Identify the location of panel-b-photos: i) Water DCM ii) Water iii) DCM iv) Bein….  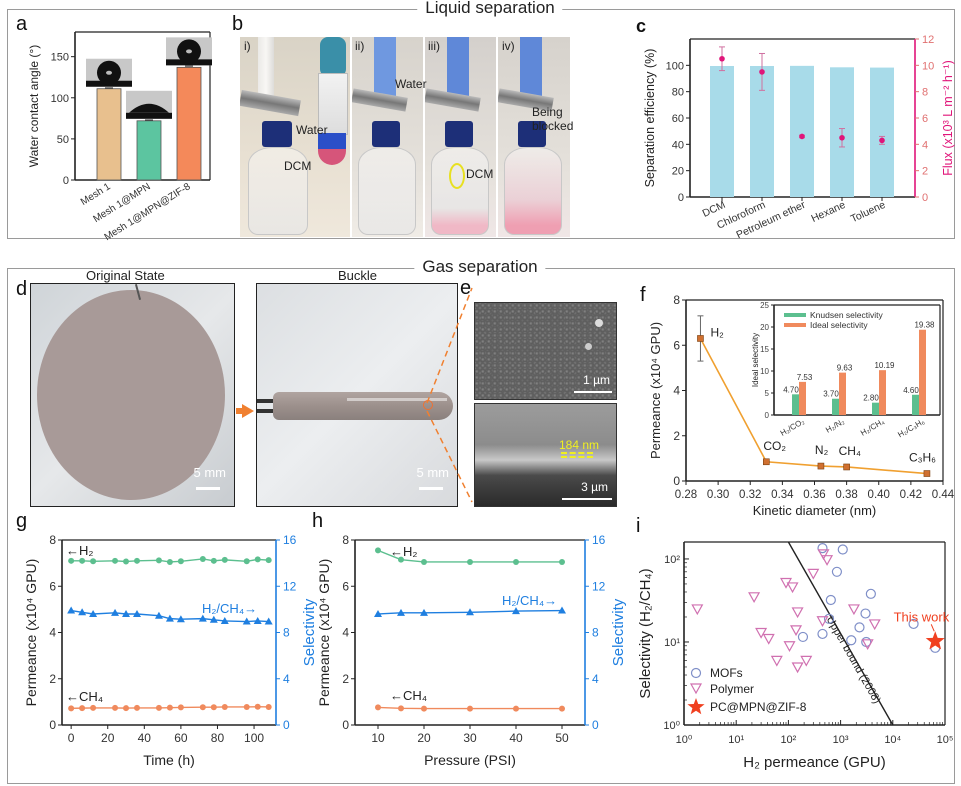
(406, 137).